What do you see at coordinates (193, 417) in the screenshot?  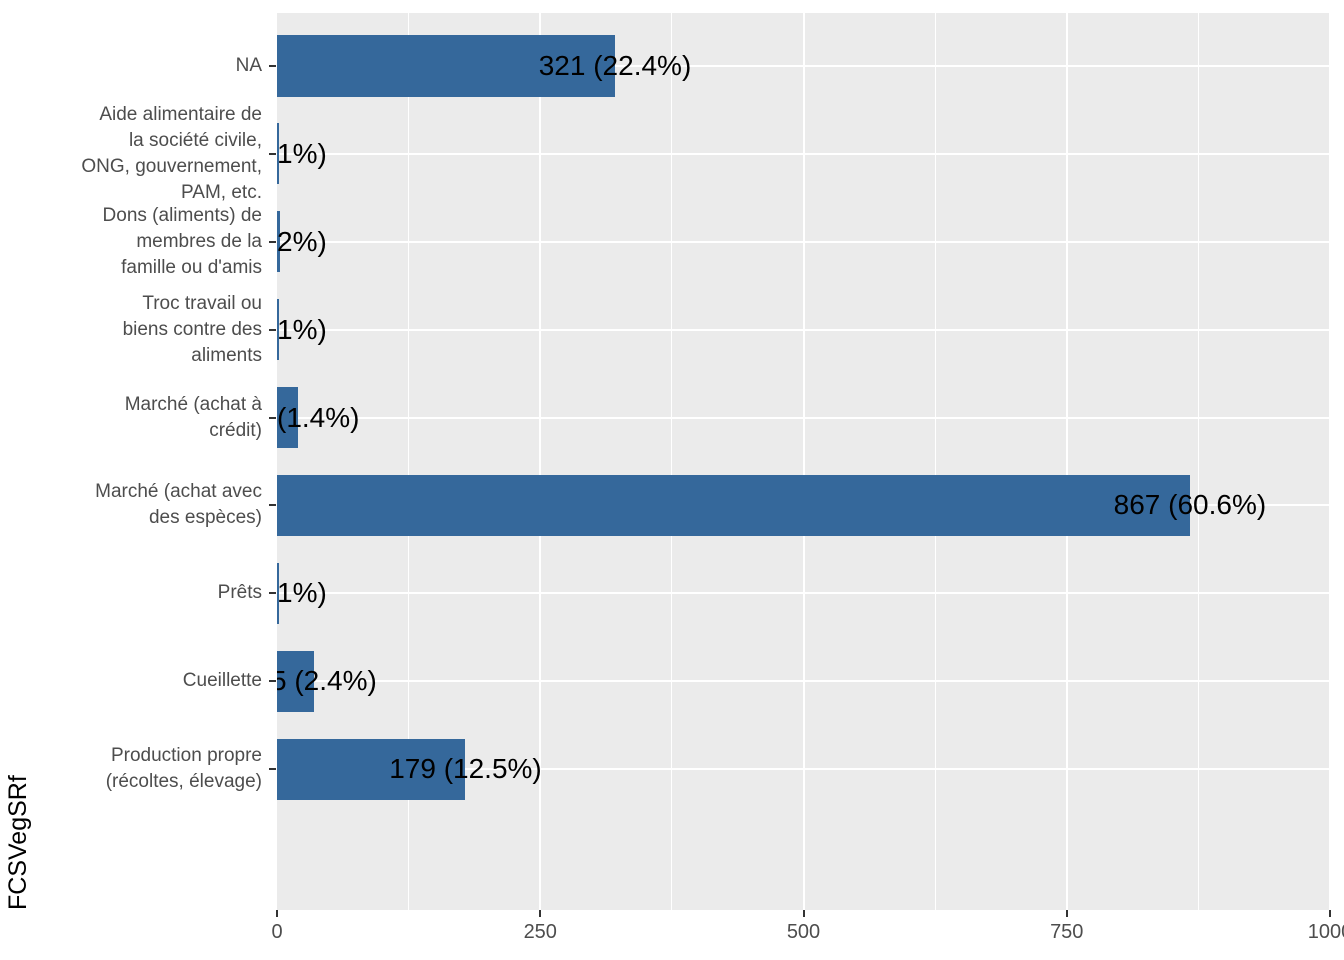 I see `category-tick-label: Marché (achat à crédit)` at bounding box center [193, 417].